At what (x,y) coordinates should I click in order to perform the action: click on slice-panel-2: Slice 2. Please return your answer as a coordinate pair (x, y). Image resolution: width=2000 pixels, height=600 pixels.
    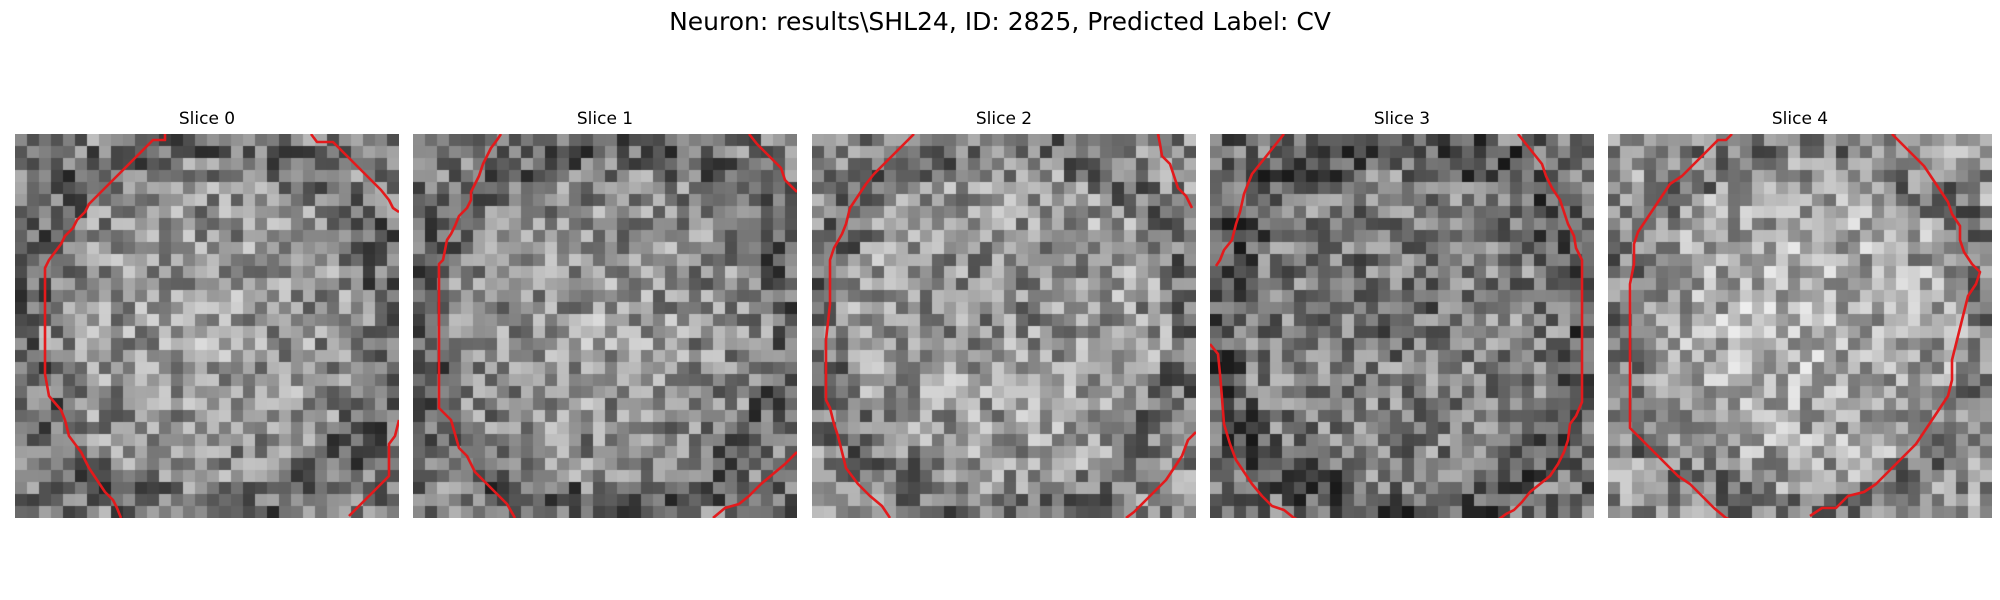
    Looking at the image, I should click on (1004, 313).